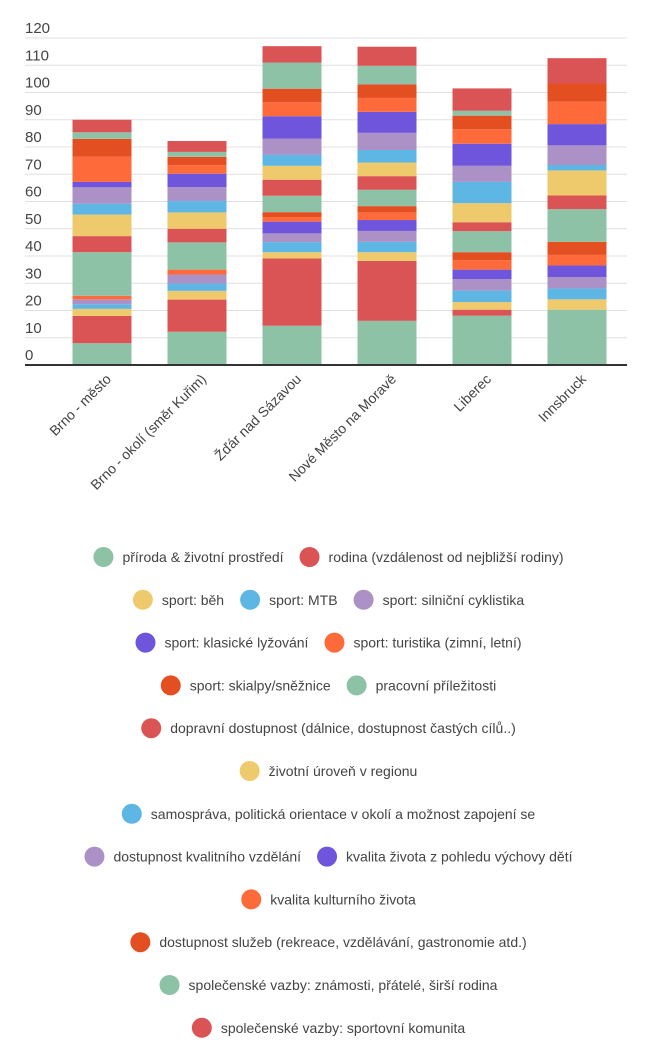 The image size is (657, 1058). Describe the element at coordinates (37, 83) in the screenshot. I see `y-tick-label: 100` at that location.